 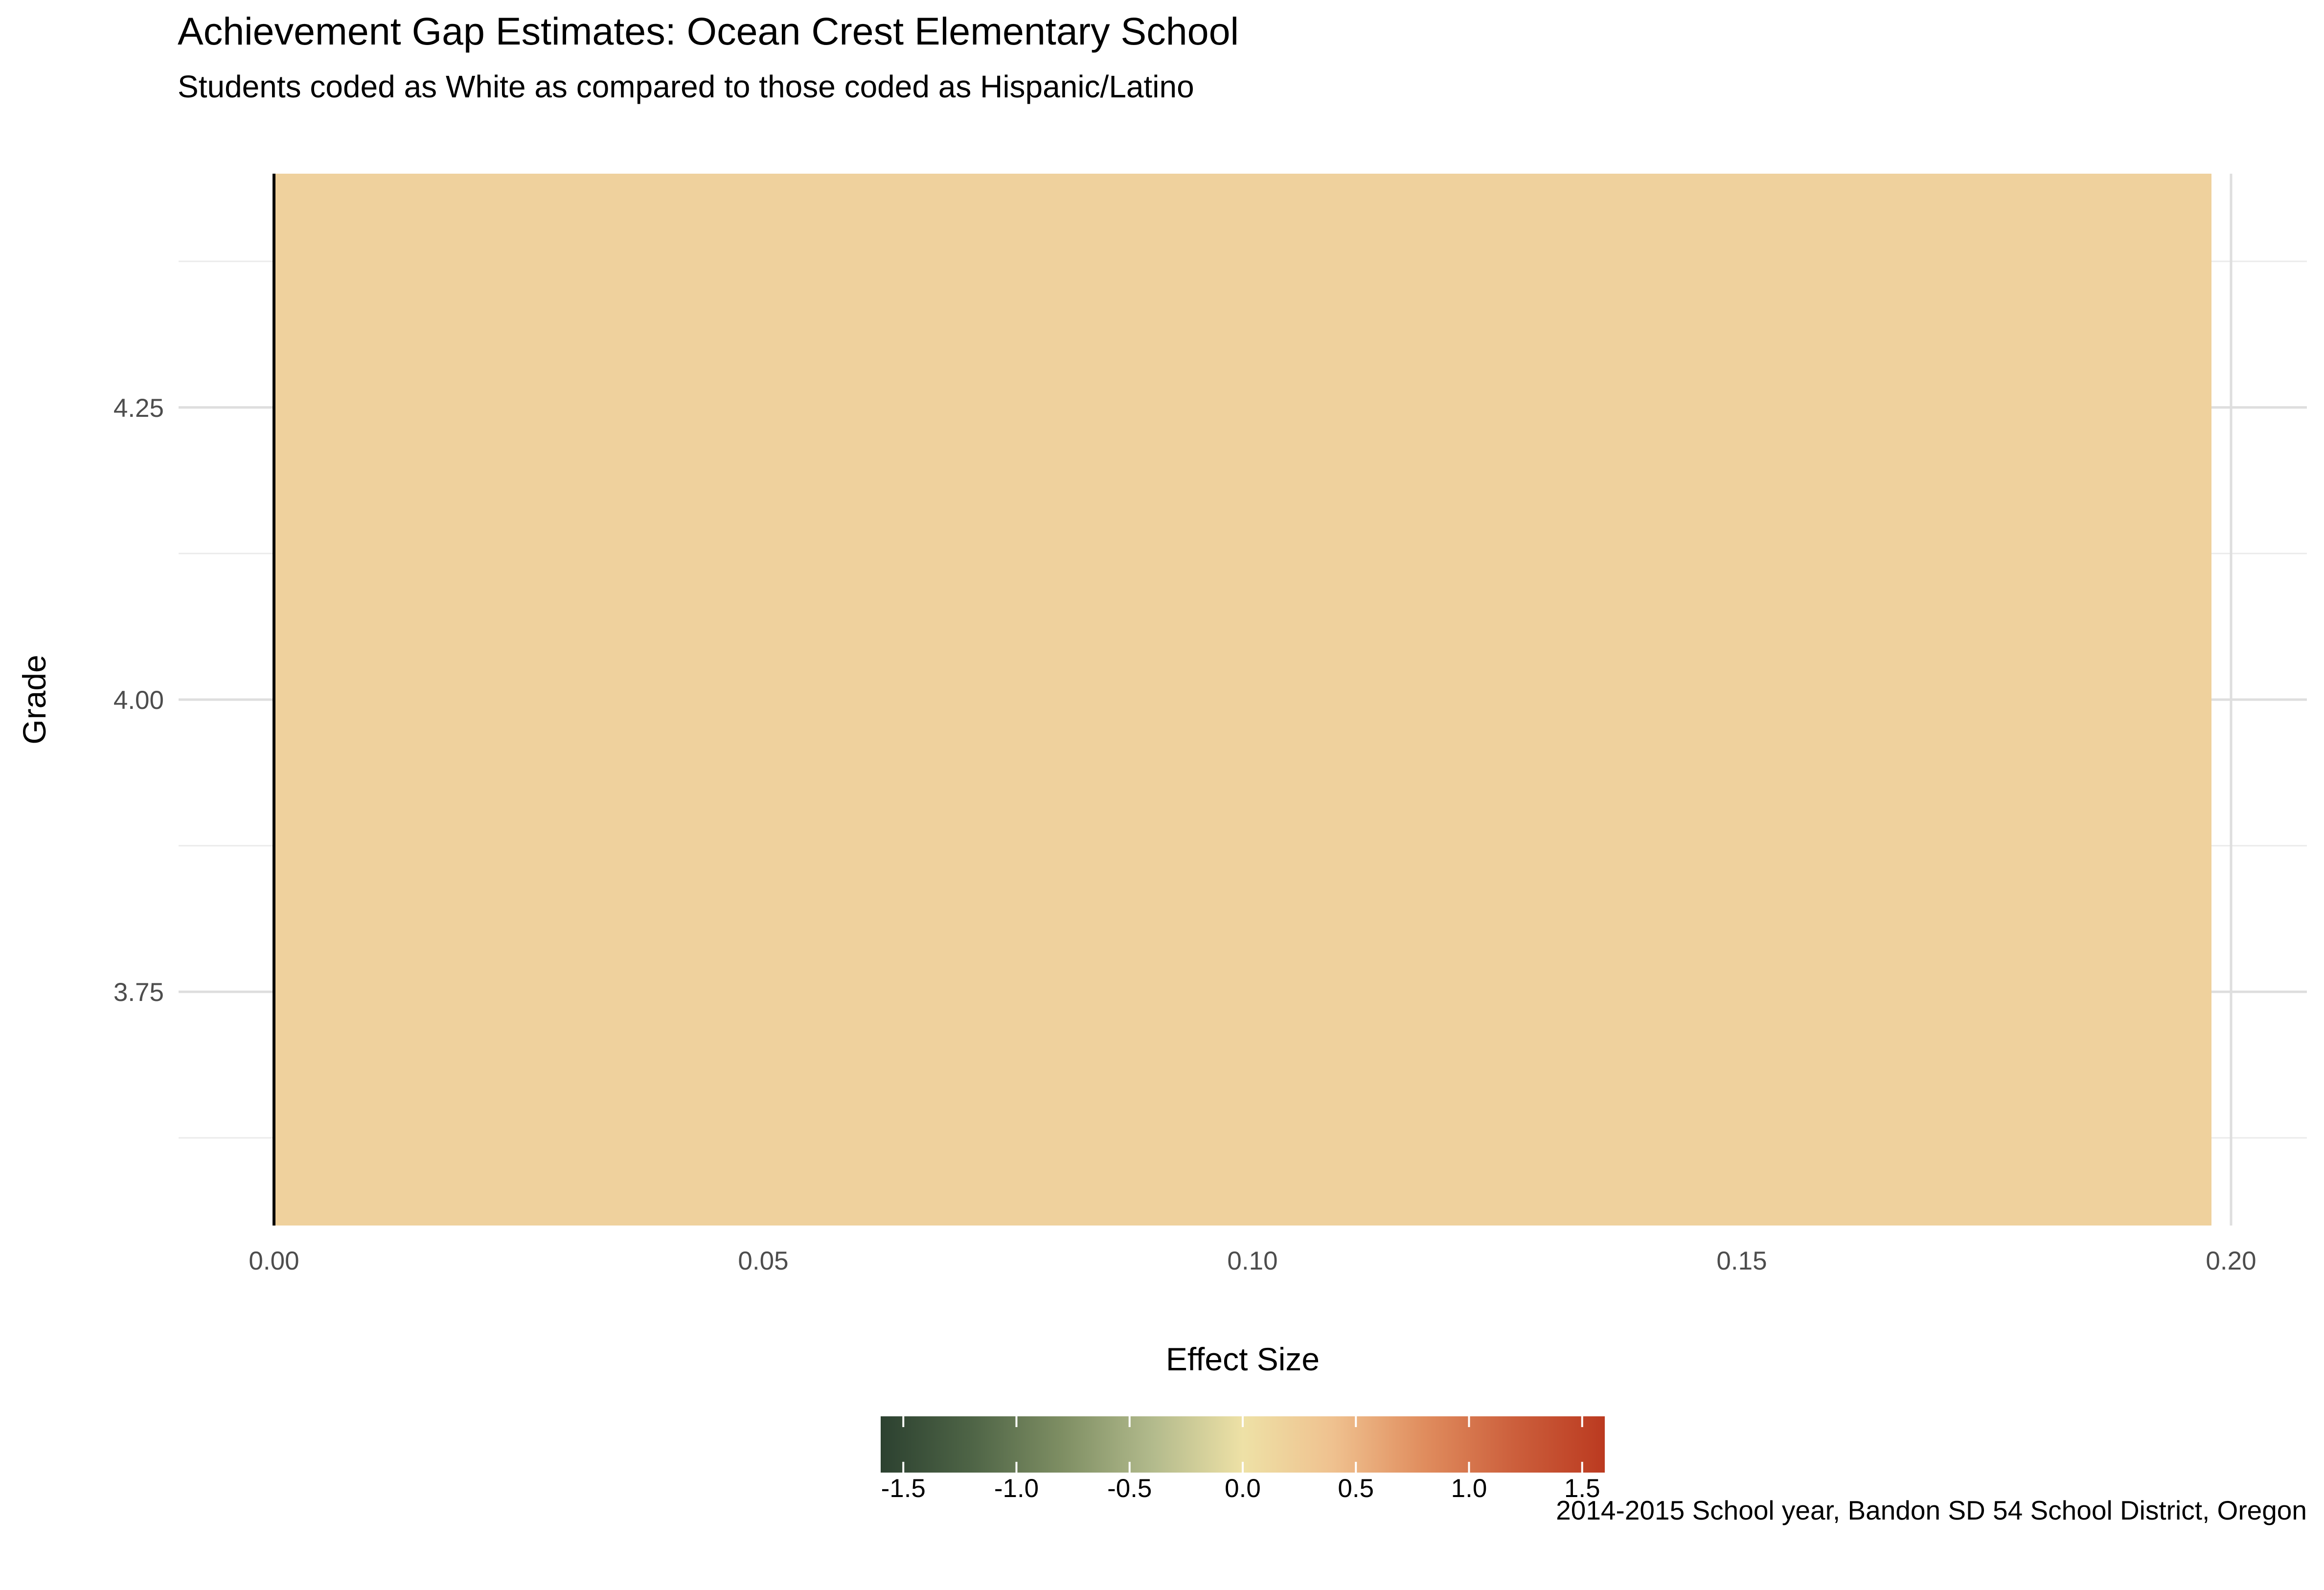 What do you see at coordinates (2231, 1261) in the screenshot?
I see `x-tick-label: 0.20` at bounding box center [2231, 1261].